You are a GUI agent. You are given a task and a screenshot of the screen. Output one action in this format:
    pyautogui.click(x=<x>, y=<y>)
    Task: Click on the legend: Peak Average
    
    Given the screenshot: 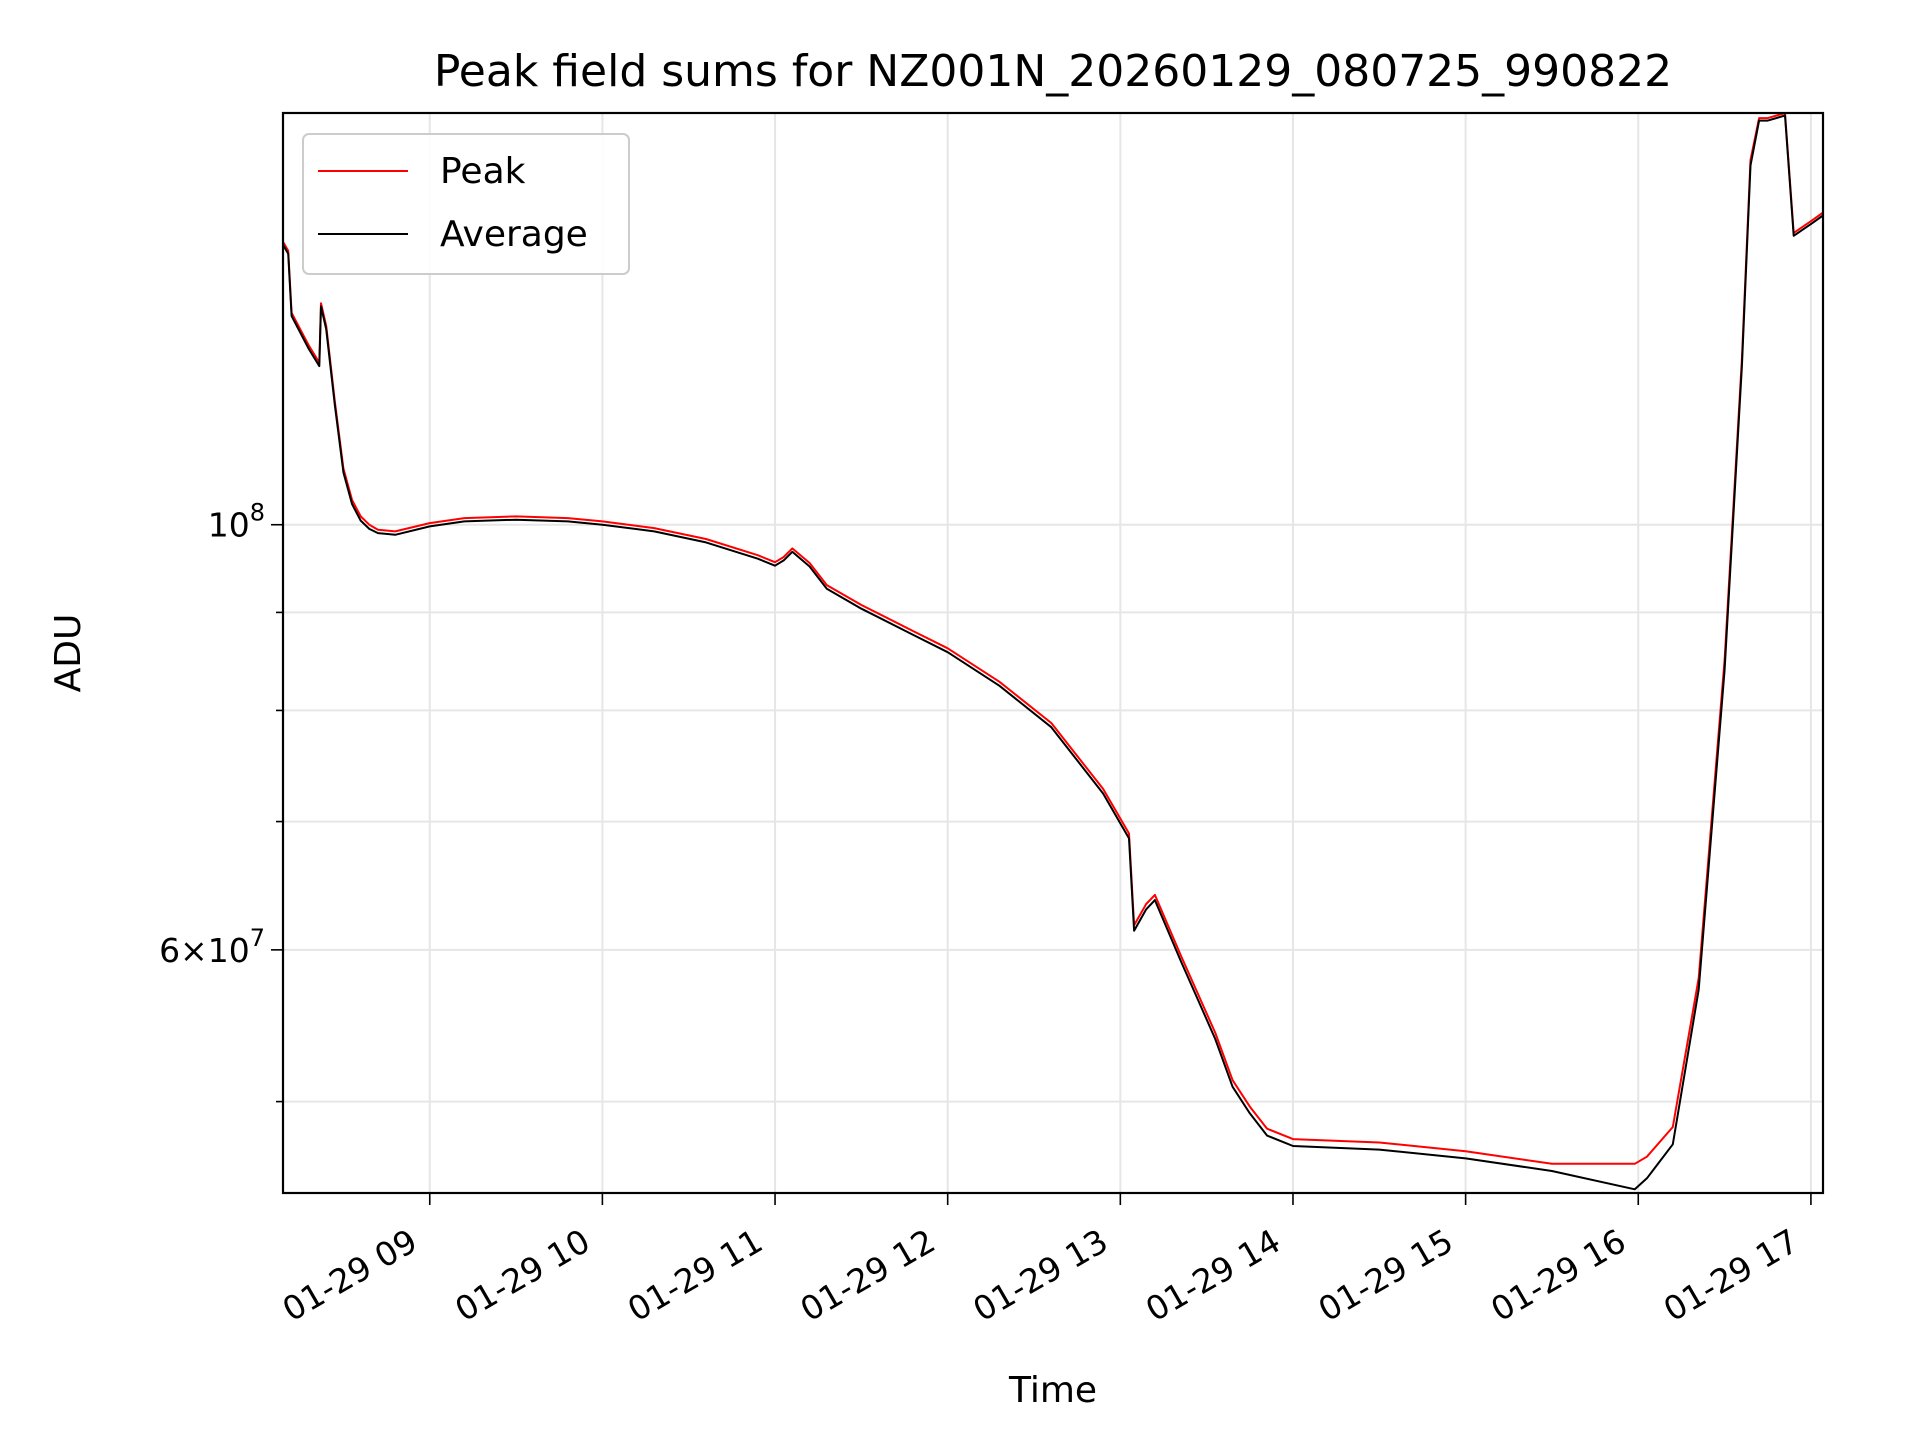 What is the action you would take?
    pyautogui.click(x=466, y=204)
    